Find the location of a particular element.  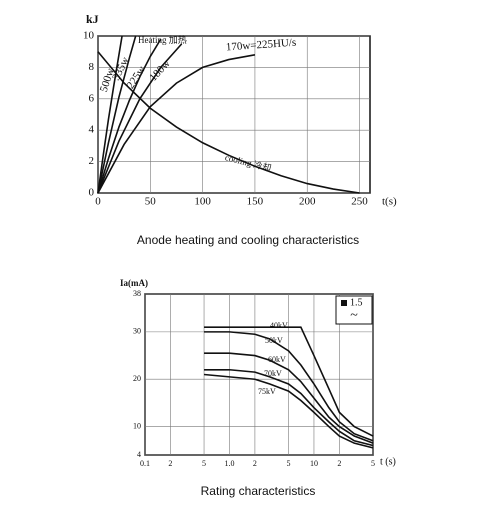

x-tick-label: 10 is located at coordinates (314, 463).